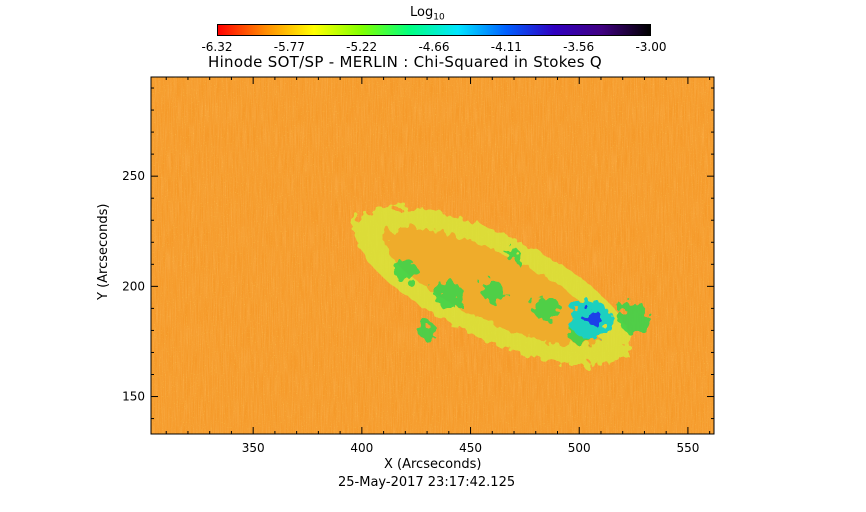  Describe the element at coordinates (253, 448) in the screenshot. I see `x-tick-label: 350` at that location.